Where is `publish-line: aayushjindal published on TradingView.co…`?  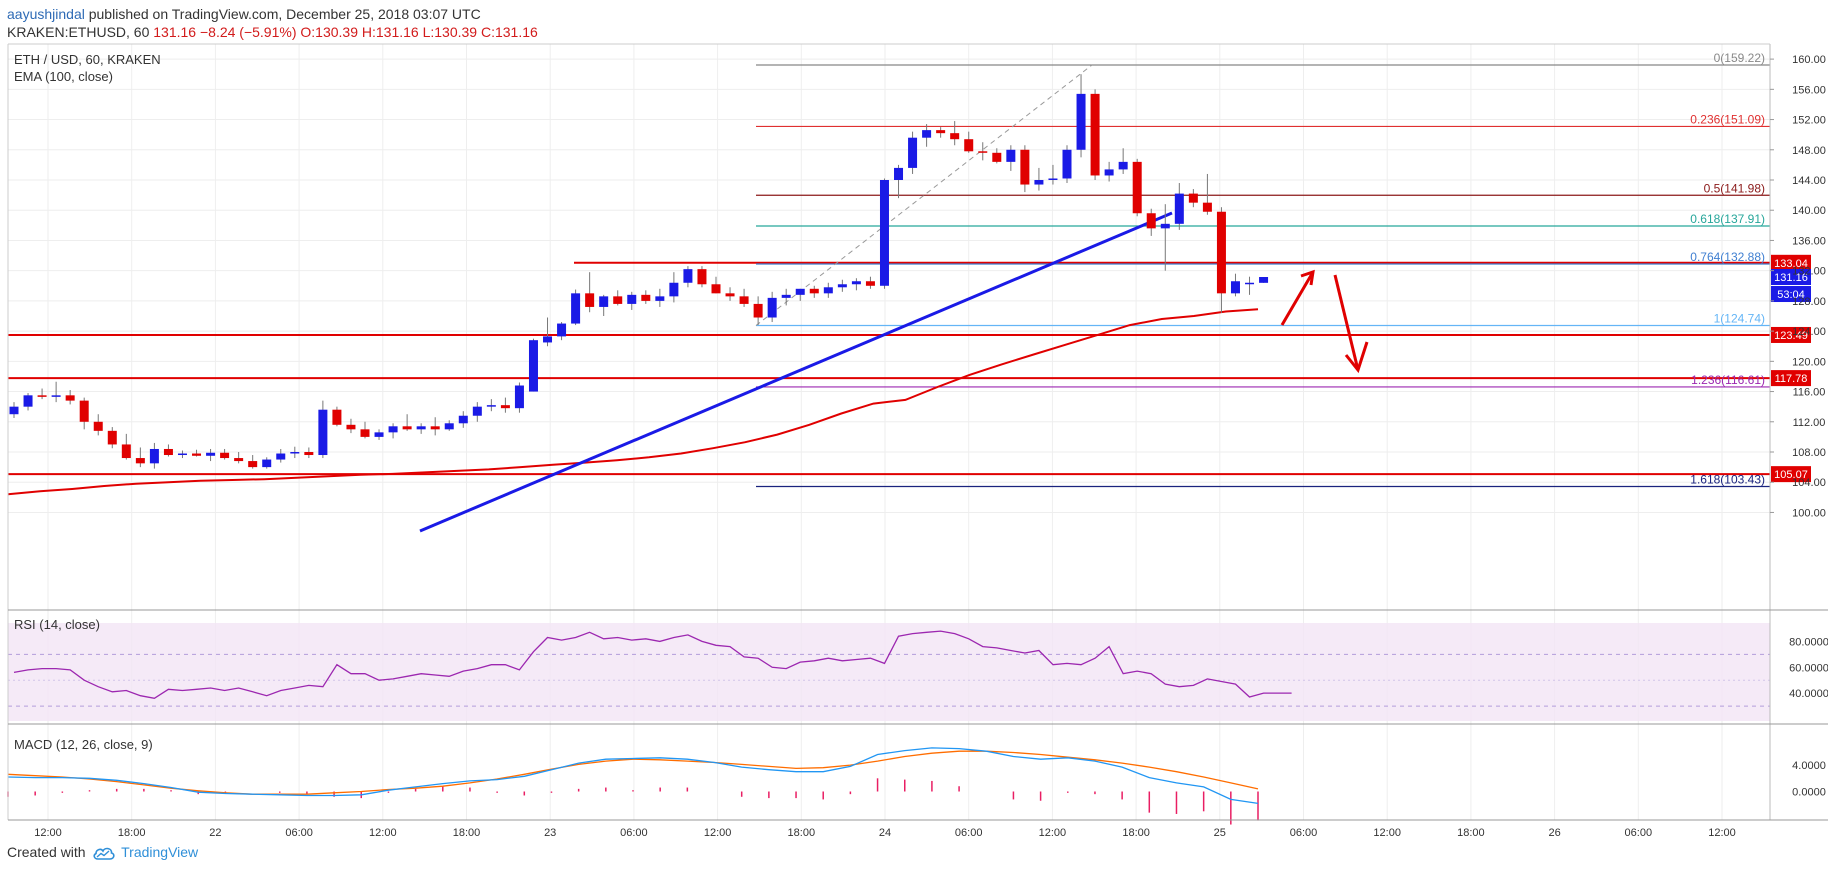
publish-line: aayushjindal published on TradingView.co… is located at coordinates (244, 14).